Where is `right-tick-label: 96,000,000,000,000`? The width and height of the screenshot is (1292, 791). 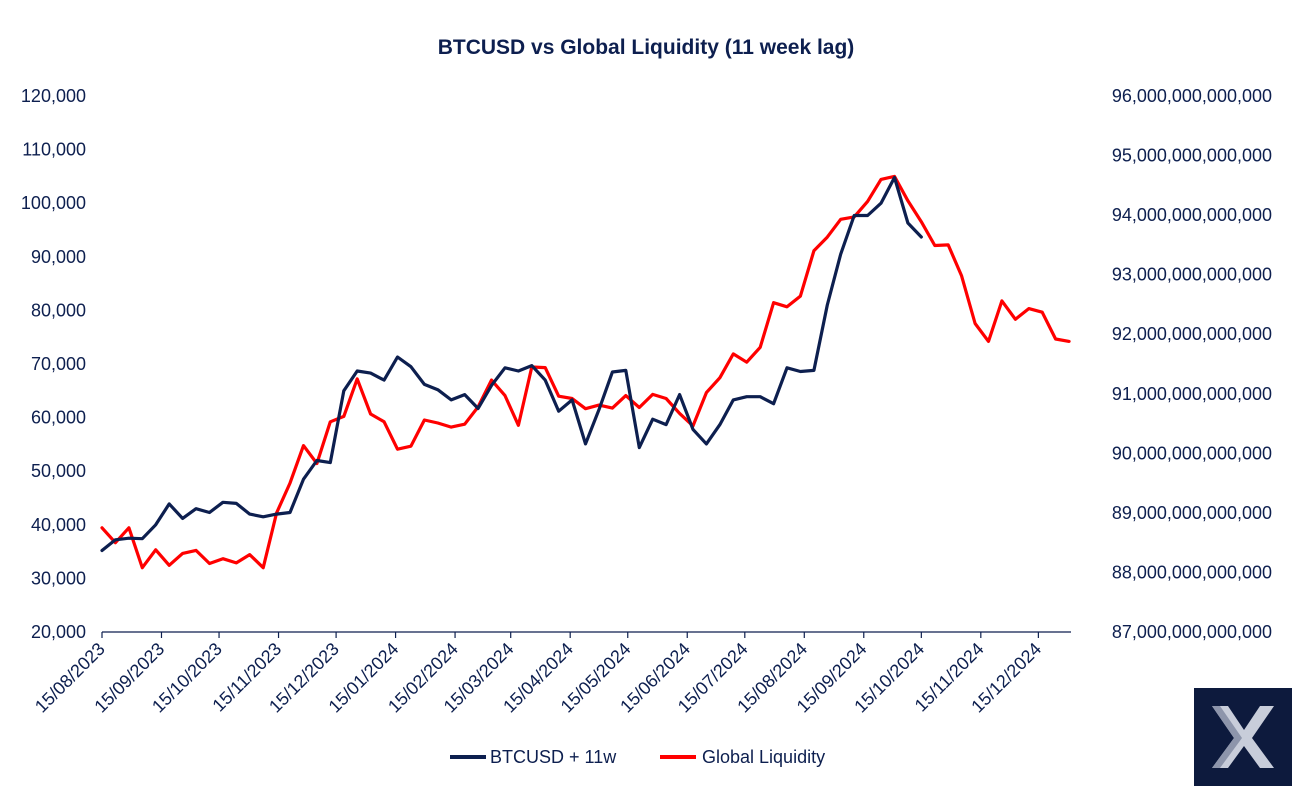
right-tick-label: 96,000,000,000,000 is located at coordinates (1192, 96).